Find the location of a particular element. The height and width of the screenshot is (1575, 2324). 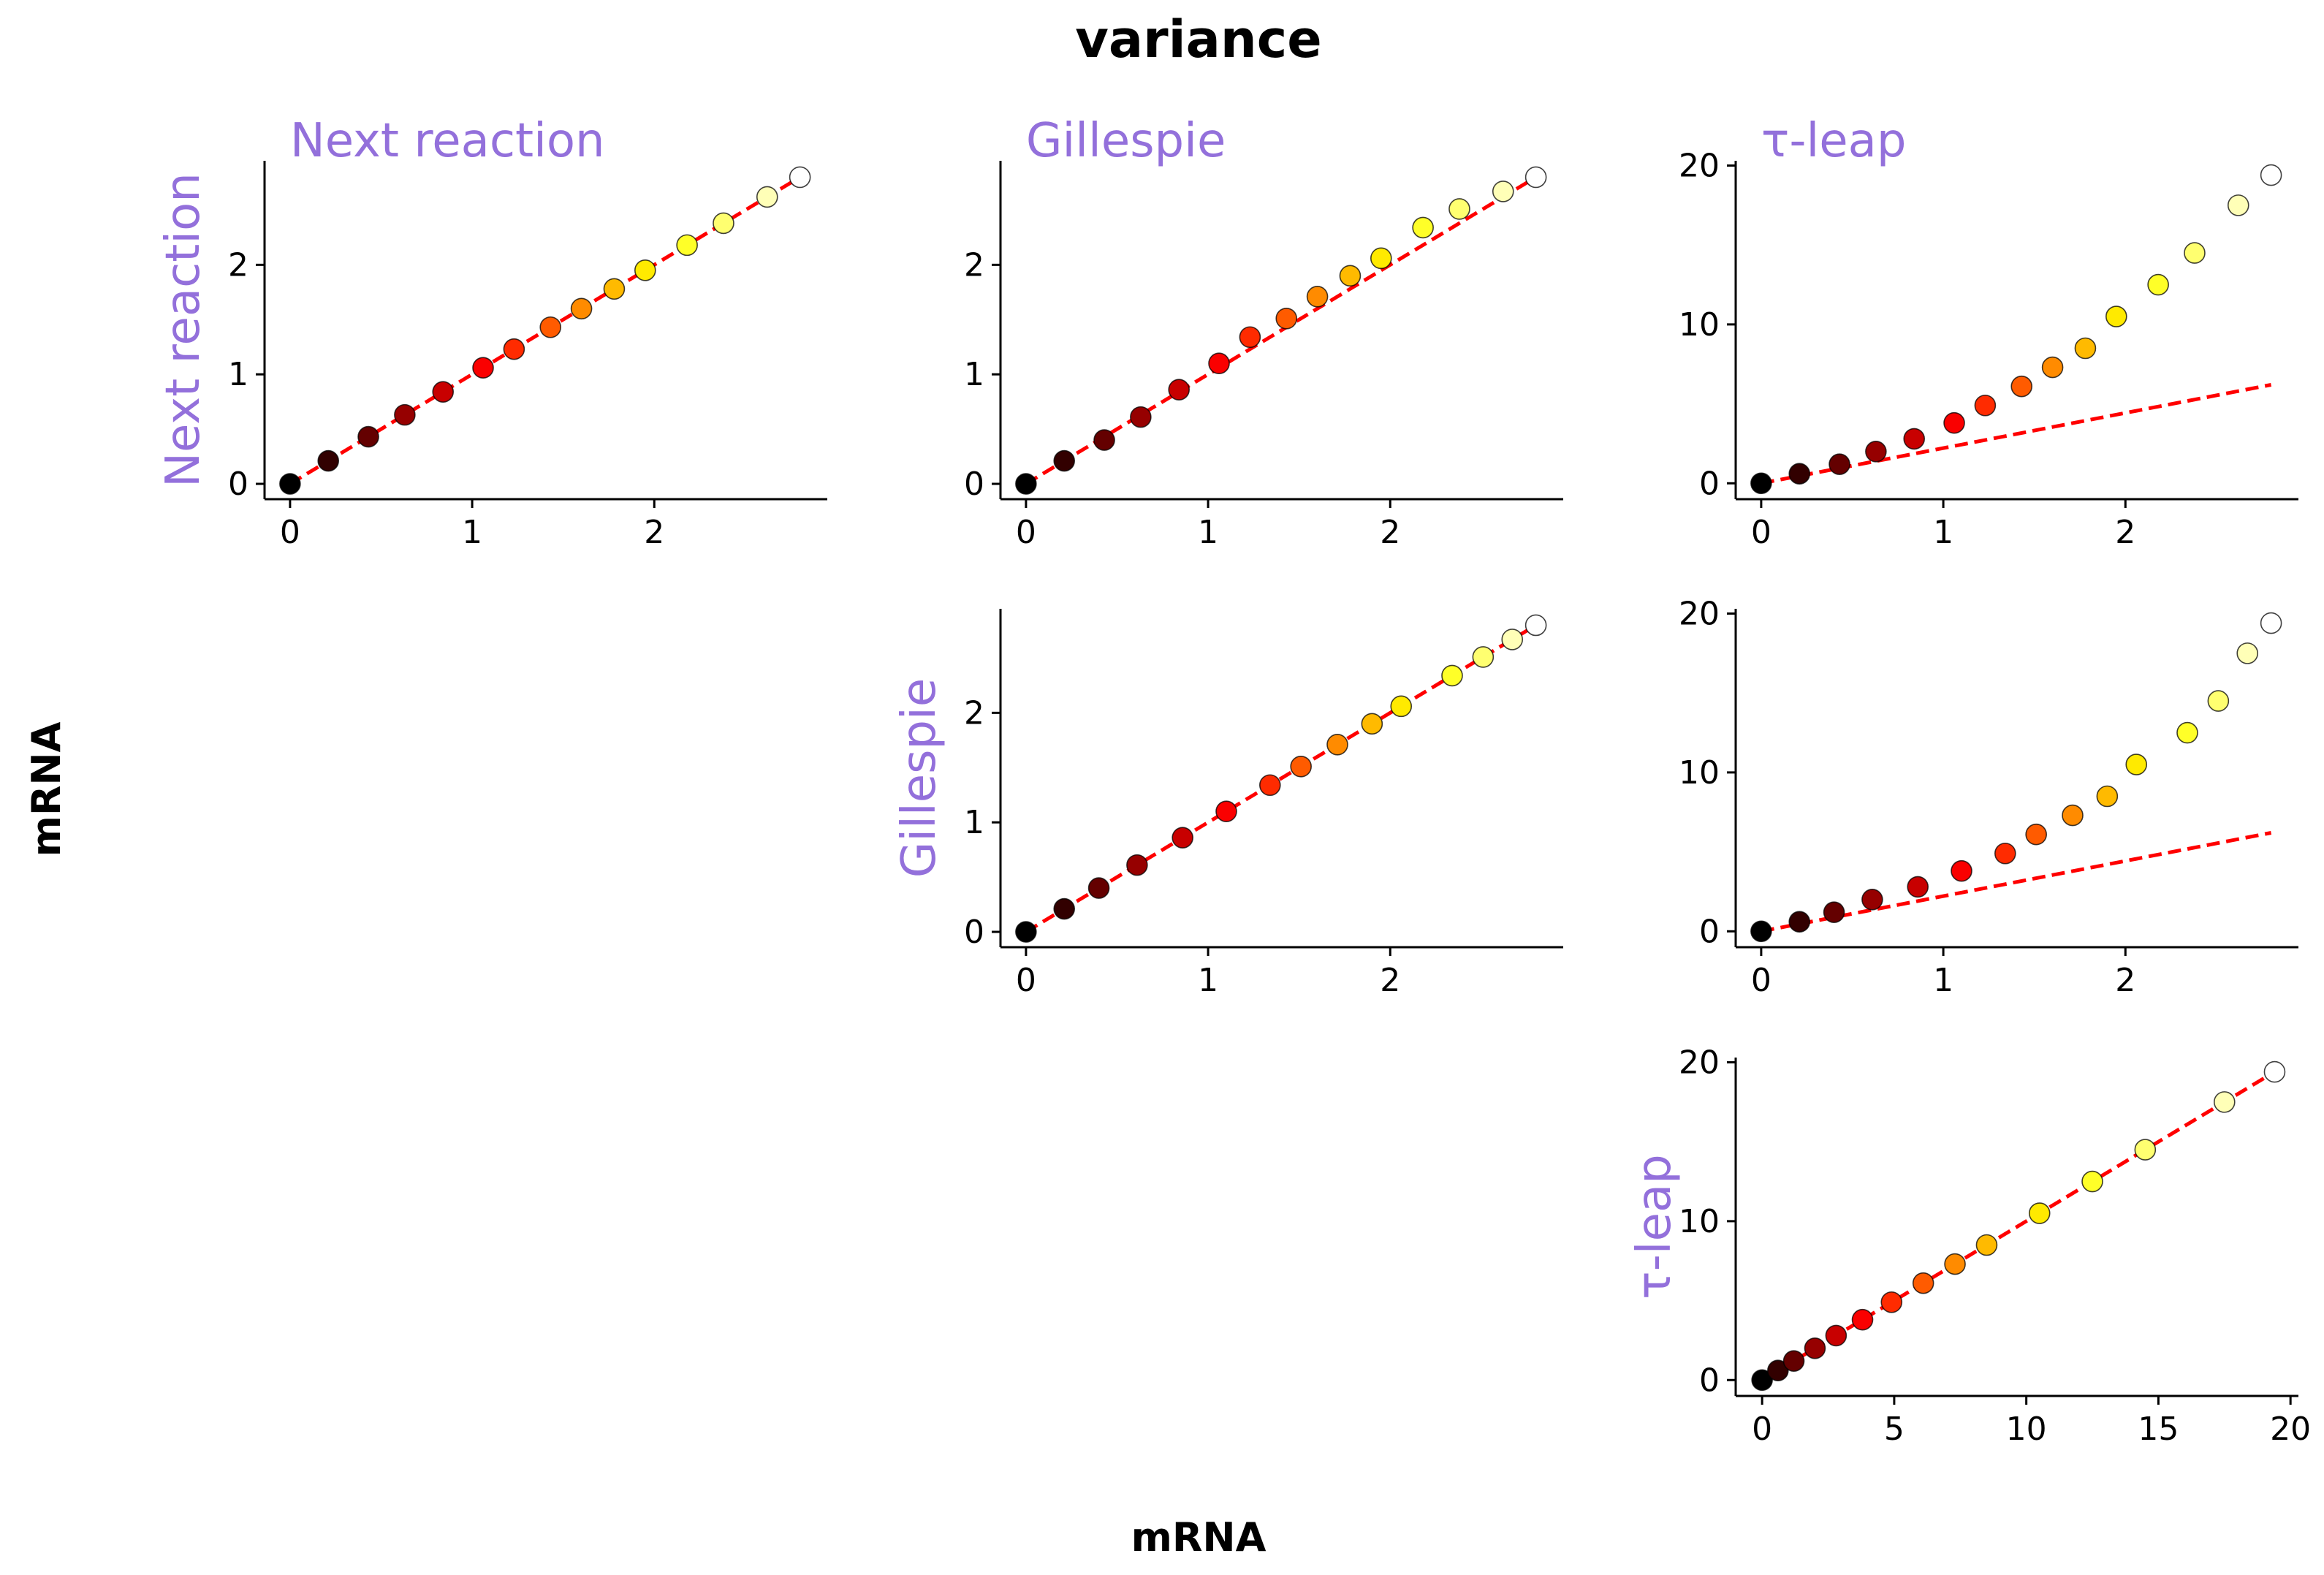

fit-line is located at coordinates (2018, 1226).